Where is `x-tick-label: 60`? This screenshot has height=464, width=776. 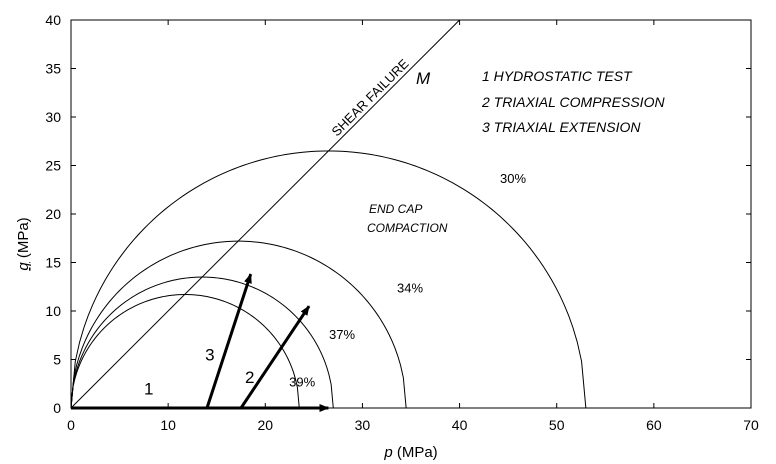
x-tick-label: 60 is located at coordinates (654, 425).